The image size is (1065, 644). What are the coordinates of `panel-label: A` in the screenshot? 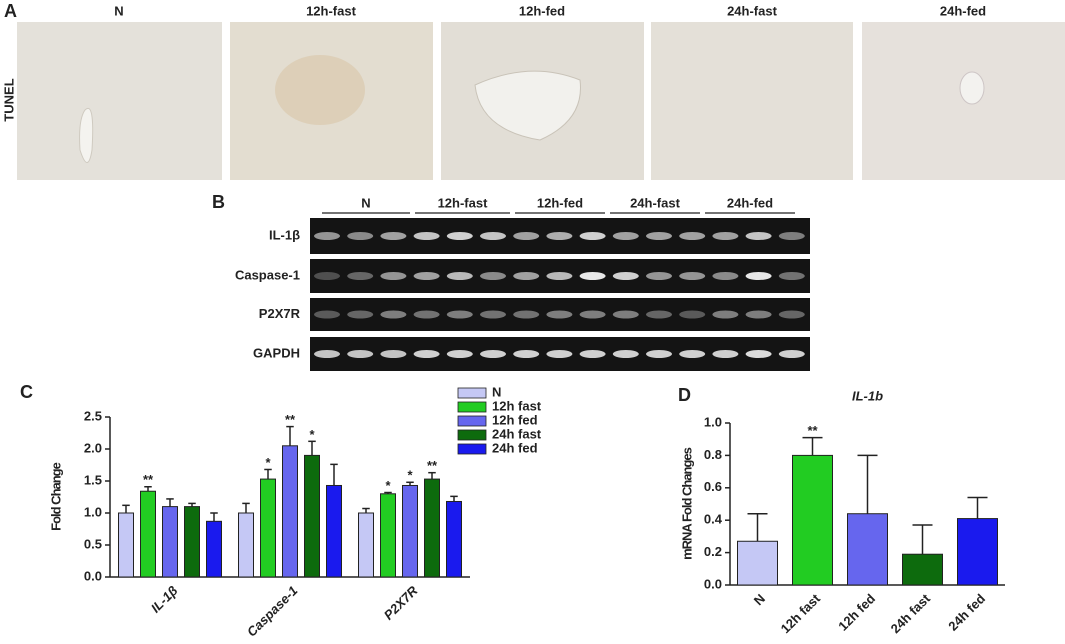 It's located at (10, 11).